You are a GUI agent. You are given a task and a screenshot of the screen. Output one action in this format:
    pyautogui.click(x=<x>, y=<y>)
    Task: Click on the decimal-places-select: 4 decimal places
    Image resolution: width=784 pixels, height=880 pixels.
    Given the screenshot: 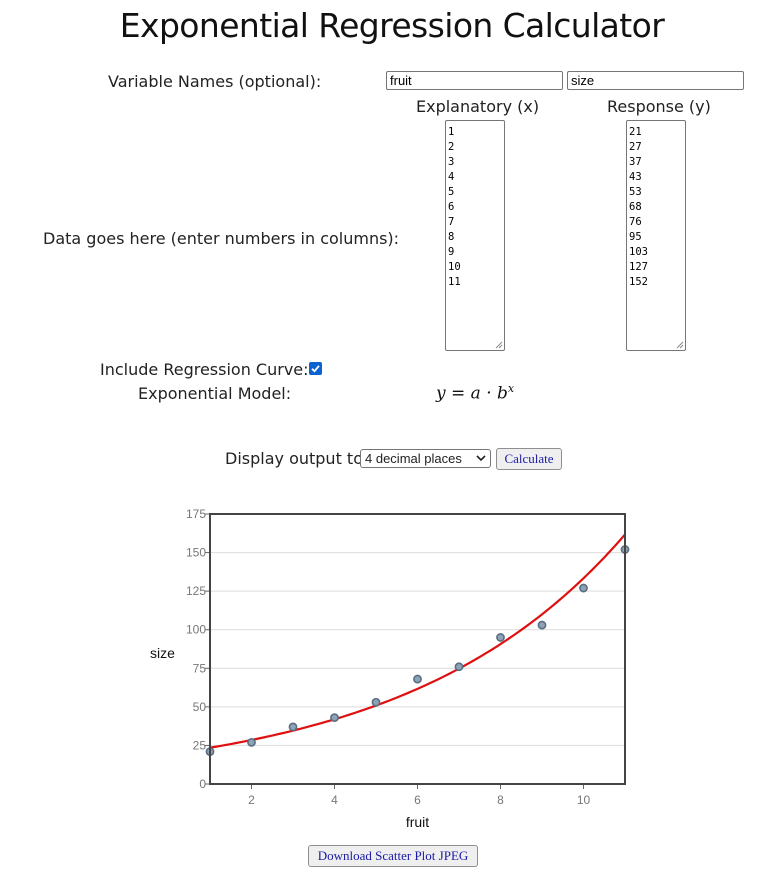 What is the action you would take?
    pyautogui.click(x=425, y=458)
    